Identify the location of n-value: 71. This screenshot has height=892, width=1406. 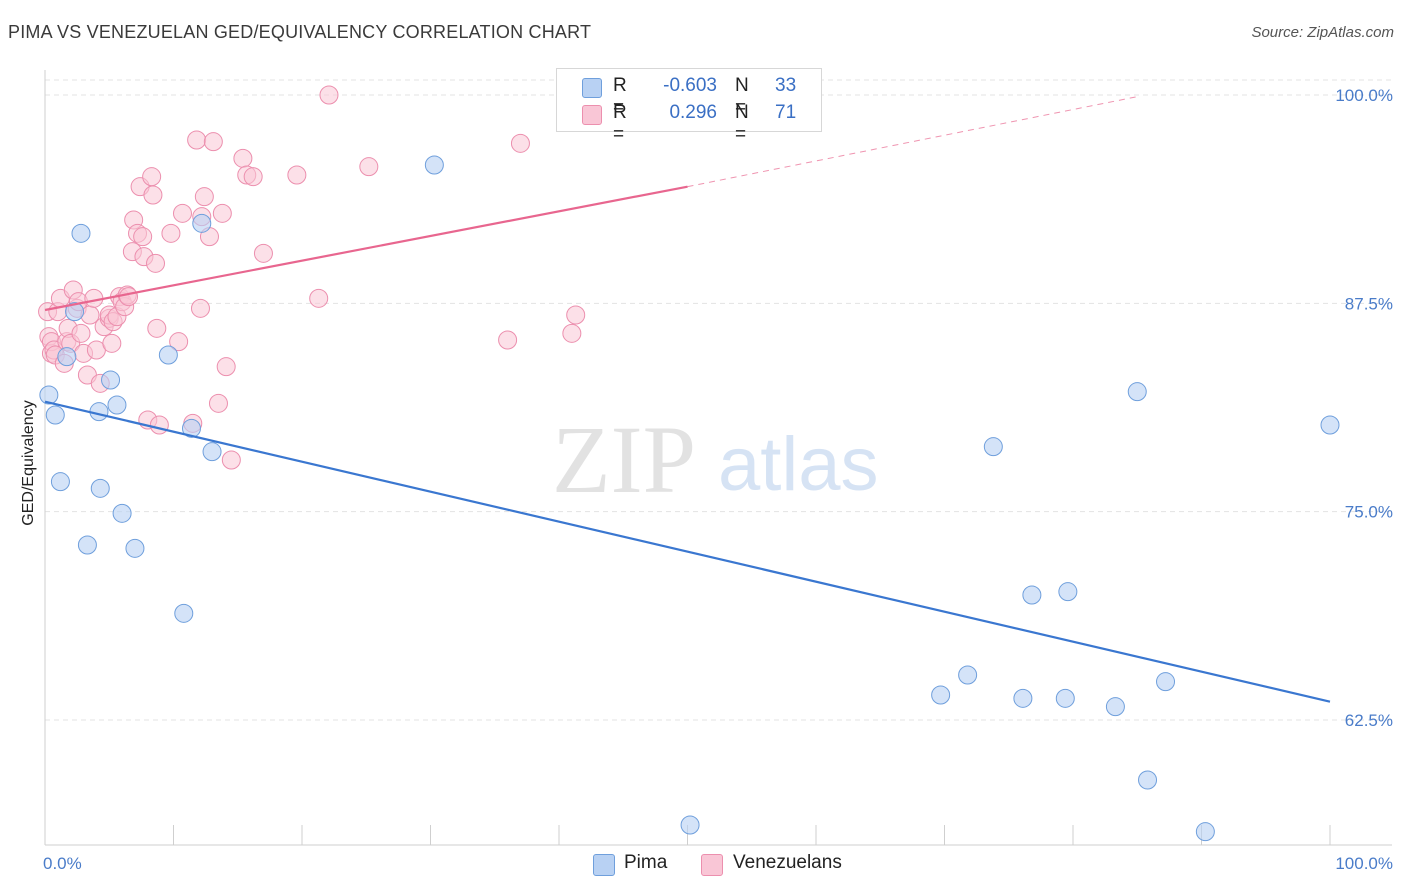
(786, 112).